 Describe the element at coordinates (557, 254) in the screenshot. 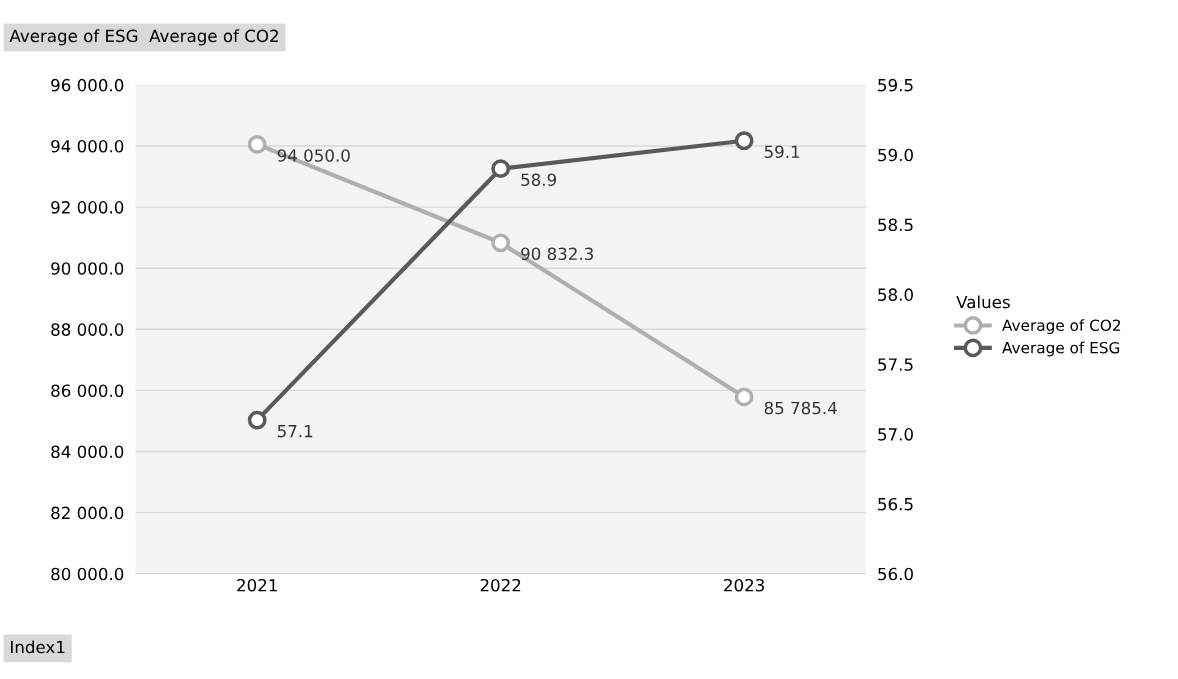

I see `data-label: 90 832.3` at that location.